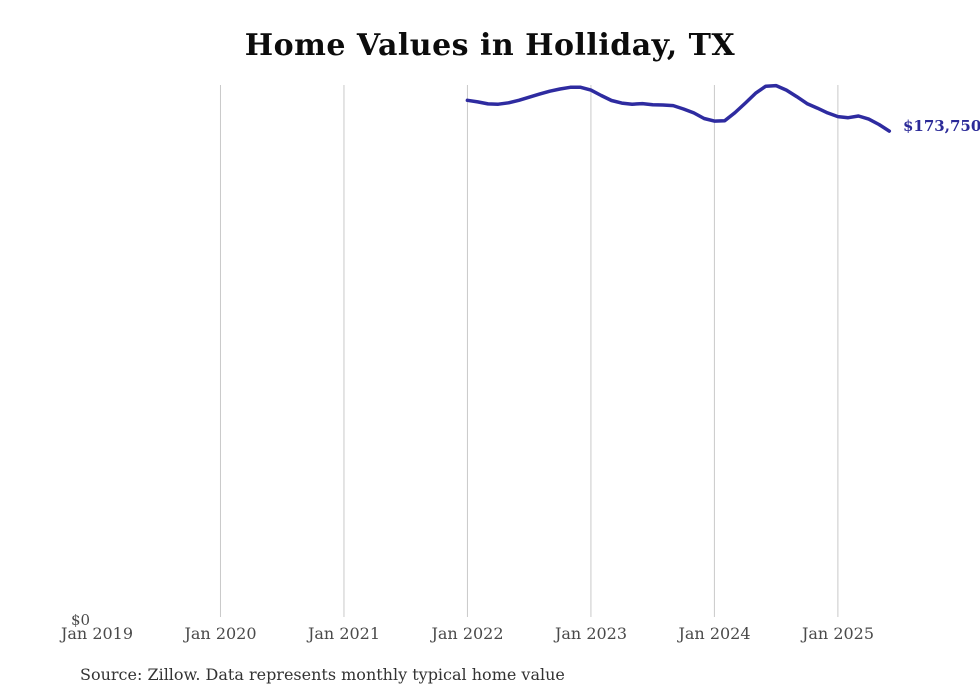 This screenshot has height=699, width=980. Describe the element at coordinates (678, 108) in the screenshot. I see `home-value-line` at that location.